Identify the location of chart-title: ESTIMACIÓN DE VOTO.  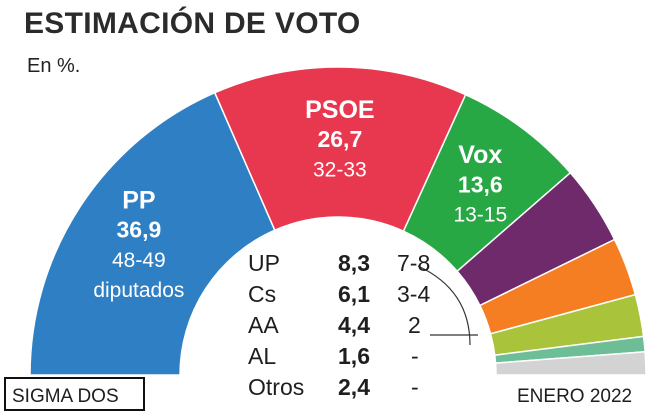
(192, 23).